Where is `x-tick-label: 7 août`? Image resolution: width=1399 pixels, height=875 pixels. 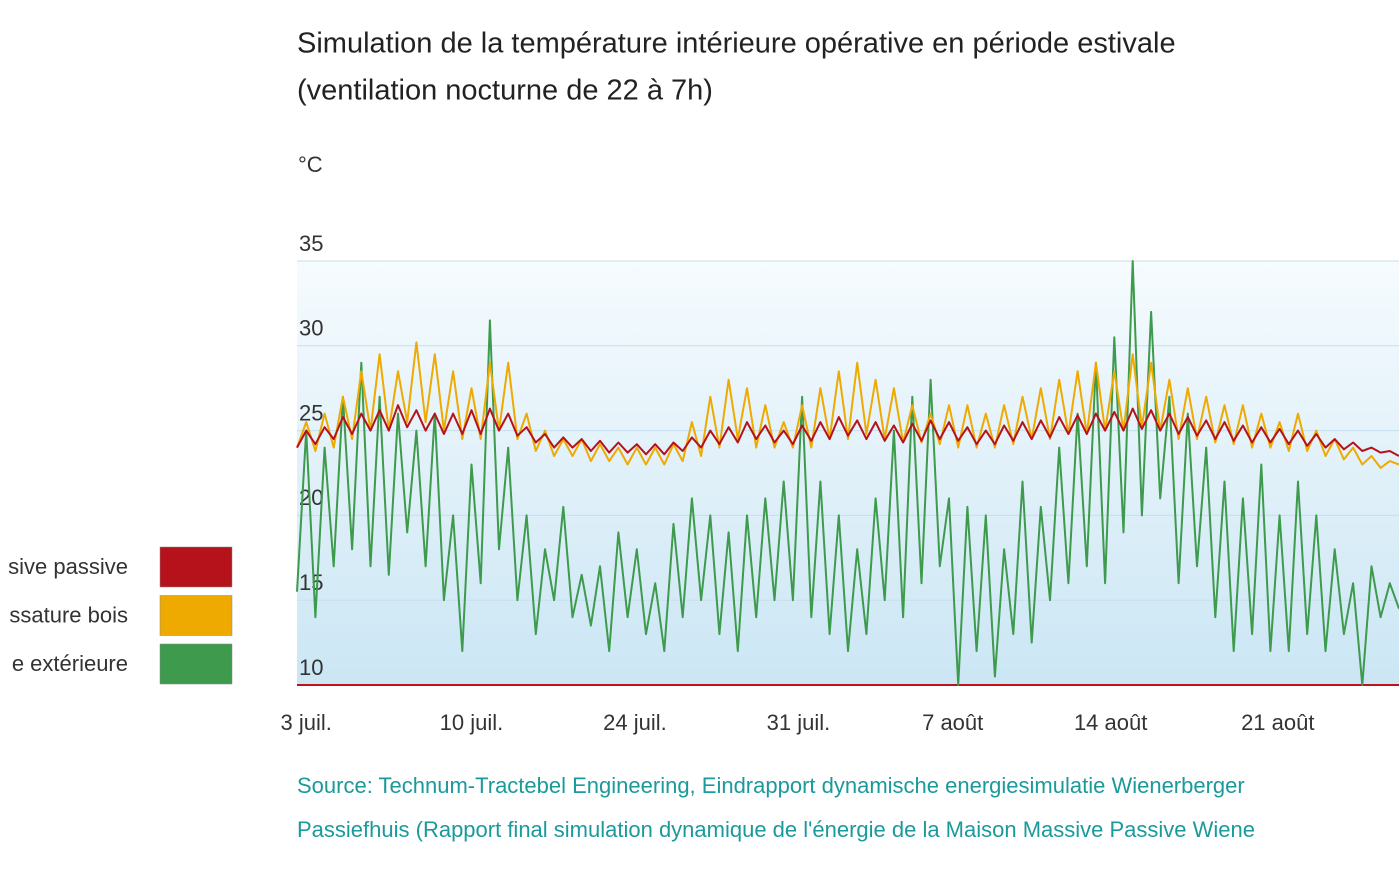 x-tick-label: 7 août is located at coordinates (952, 722).